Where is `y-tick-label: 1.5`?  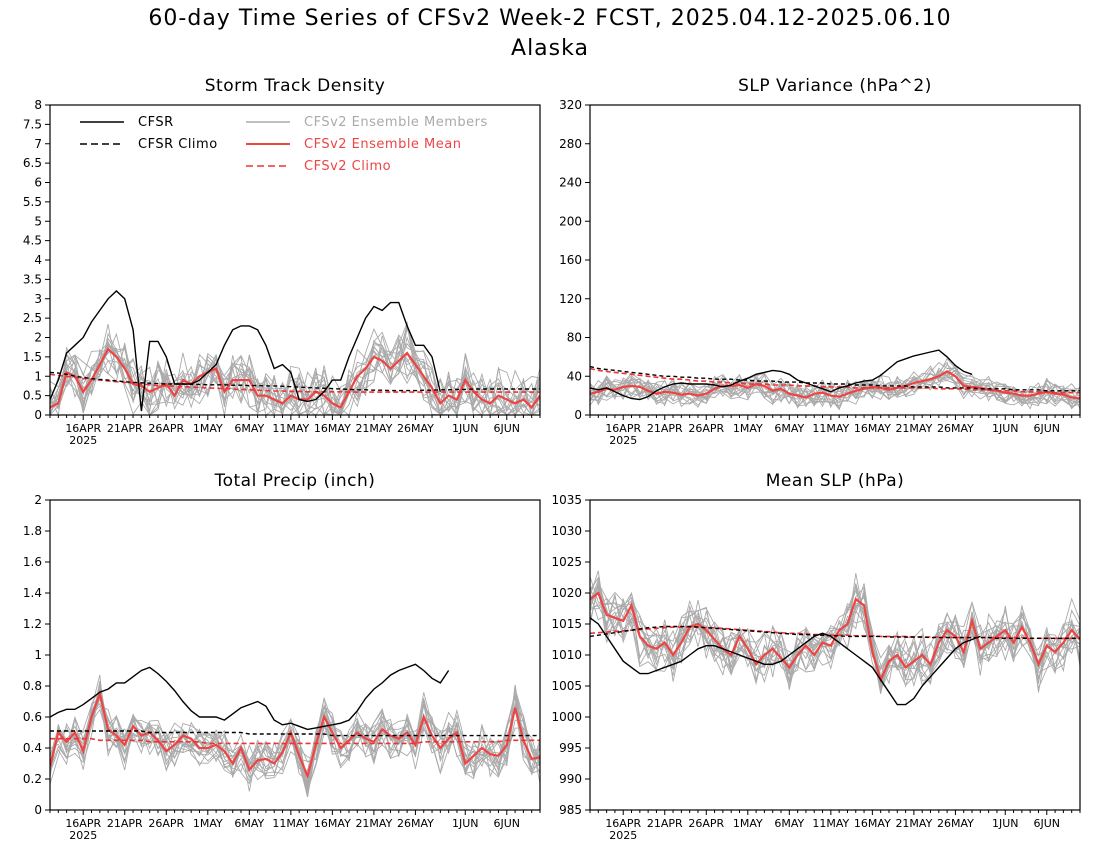 y-tick-label: 1.5 is located at coordinates (32, 357).